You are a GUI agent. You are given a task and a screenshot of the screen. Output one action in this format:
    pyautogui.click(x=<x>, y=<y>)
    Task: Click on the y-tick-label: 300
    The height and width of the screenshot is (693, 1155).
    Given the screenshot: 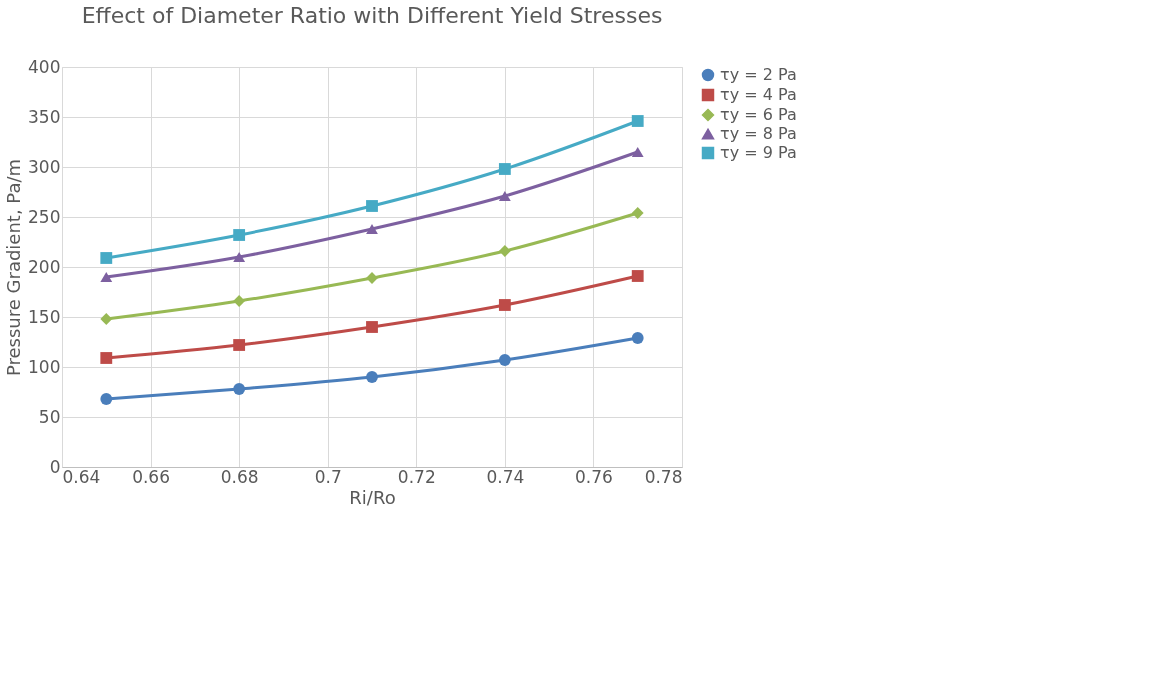 What is the action you would take?
    pyautogui.click(x=44, y=166)
    